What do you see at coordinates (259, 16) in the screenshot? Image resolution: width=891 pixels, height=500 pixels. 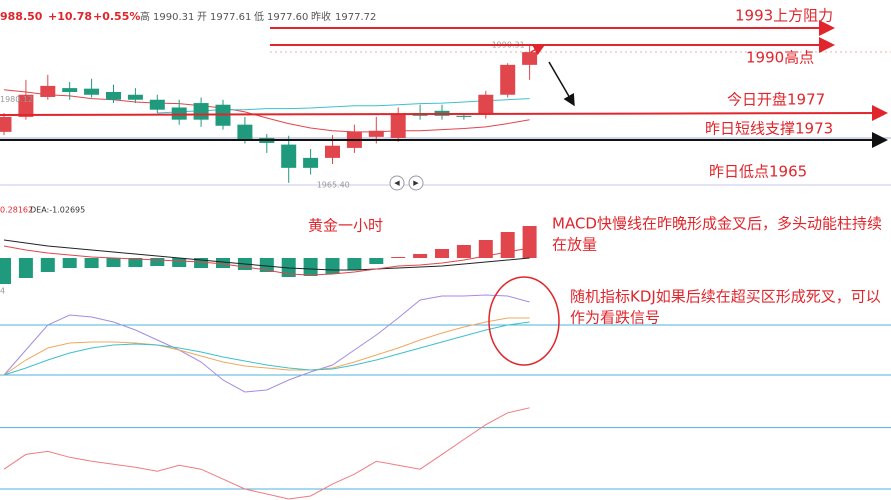 I see `header-label: 低` at bounding box center [259, 16].